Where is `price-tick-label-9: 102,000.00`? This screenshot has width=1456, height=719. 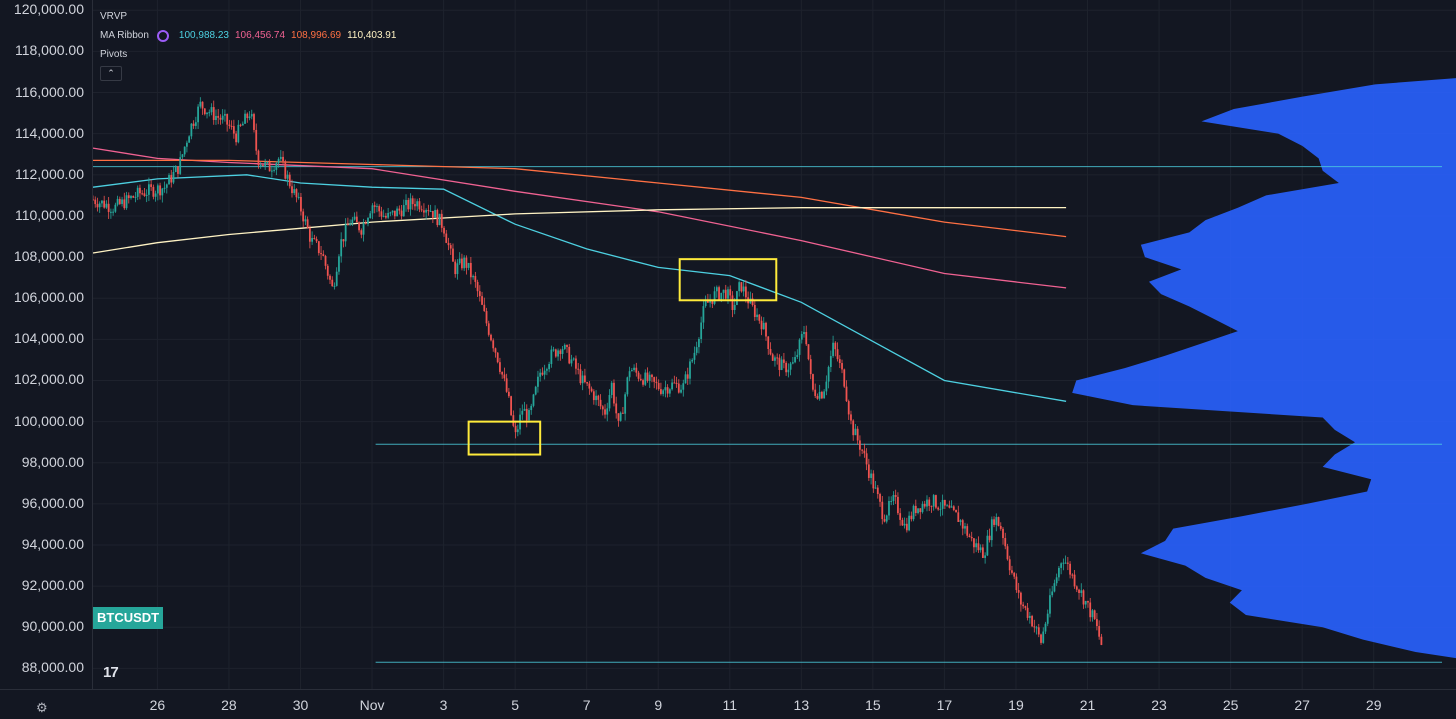 price-tick-label-9: 102,000.00 is located at coordinates (48, 379).